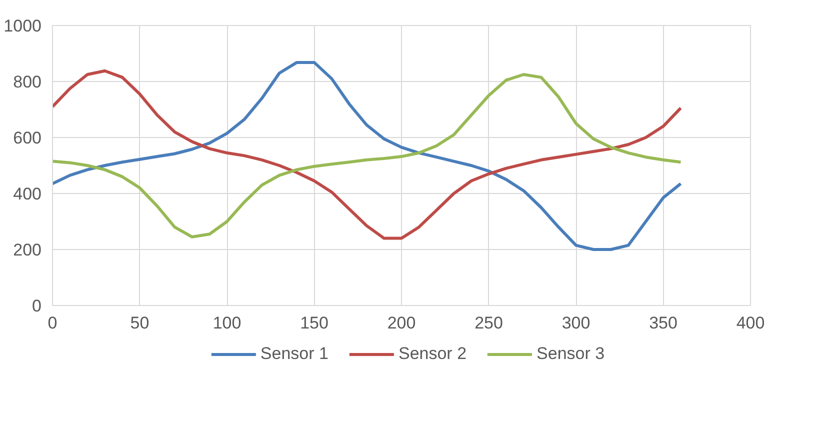  What do you see at coordinates (294, 354) in the screenshot?
I see `legend-label: Sensor 1` at bounding box center [294, 354].